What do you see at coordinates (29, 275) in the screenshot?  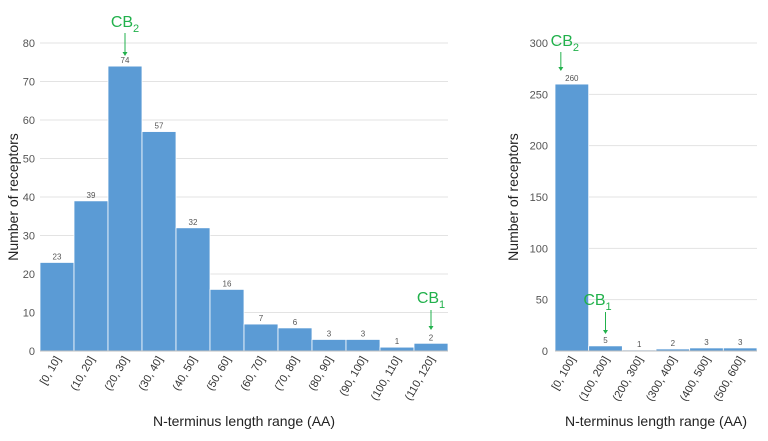 I see `y-tick-label: 20` at bounding box center [29, 275].